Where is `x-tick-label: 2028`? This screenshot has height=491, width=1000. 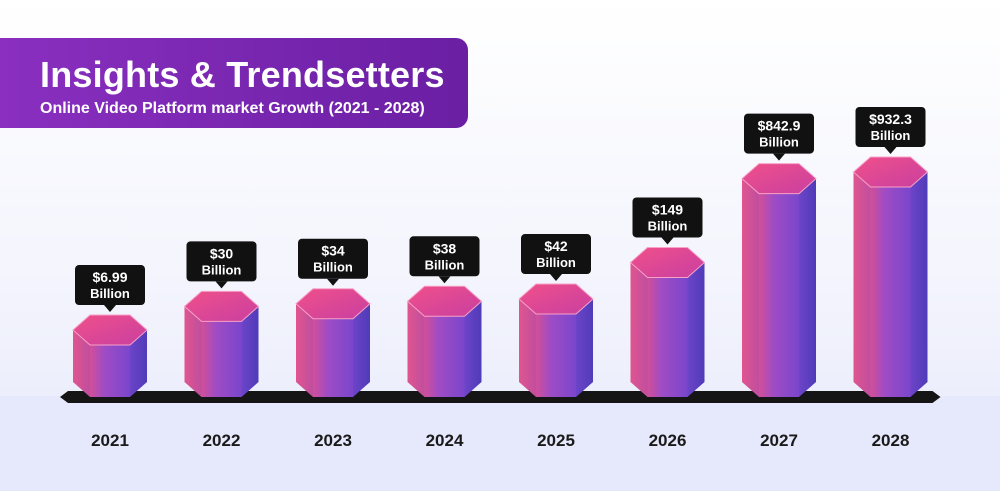
x-tick-label: 2028 is located at coordinates (891, 440).